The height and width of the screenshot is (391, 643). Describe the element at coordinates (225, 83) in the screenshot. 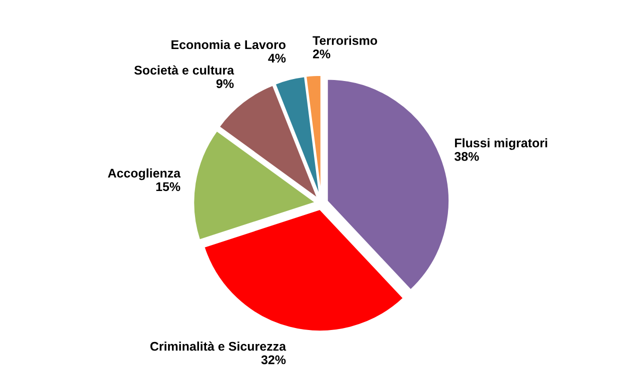

I see `data-label: 9%` at that location.